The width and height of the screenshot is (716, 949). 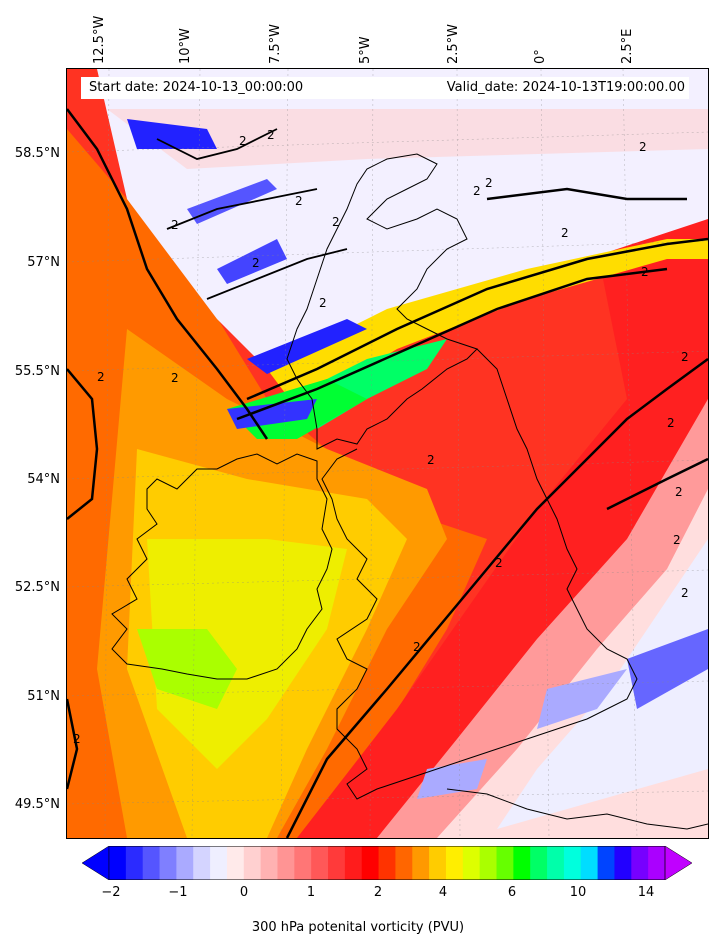 What do you see at coordinates (99, 39) in the screenshot?
I see `longitude-label: 12.5°W` at bounding box center [99, 39].